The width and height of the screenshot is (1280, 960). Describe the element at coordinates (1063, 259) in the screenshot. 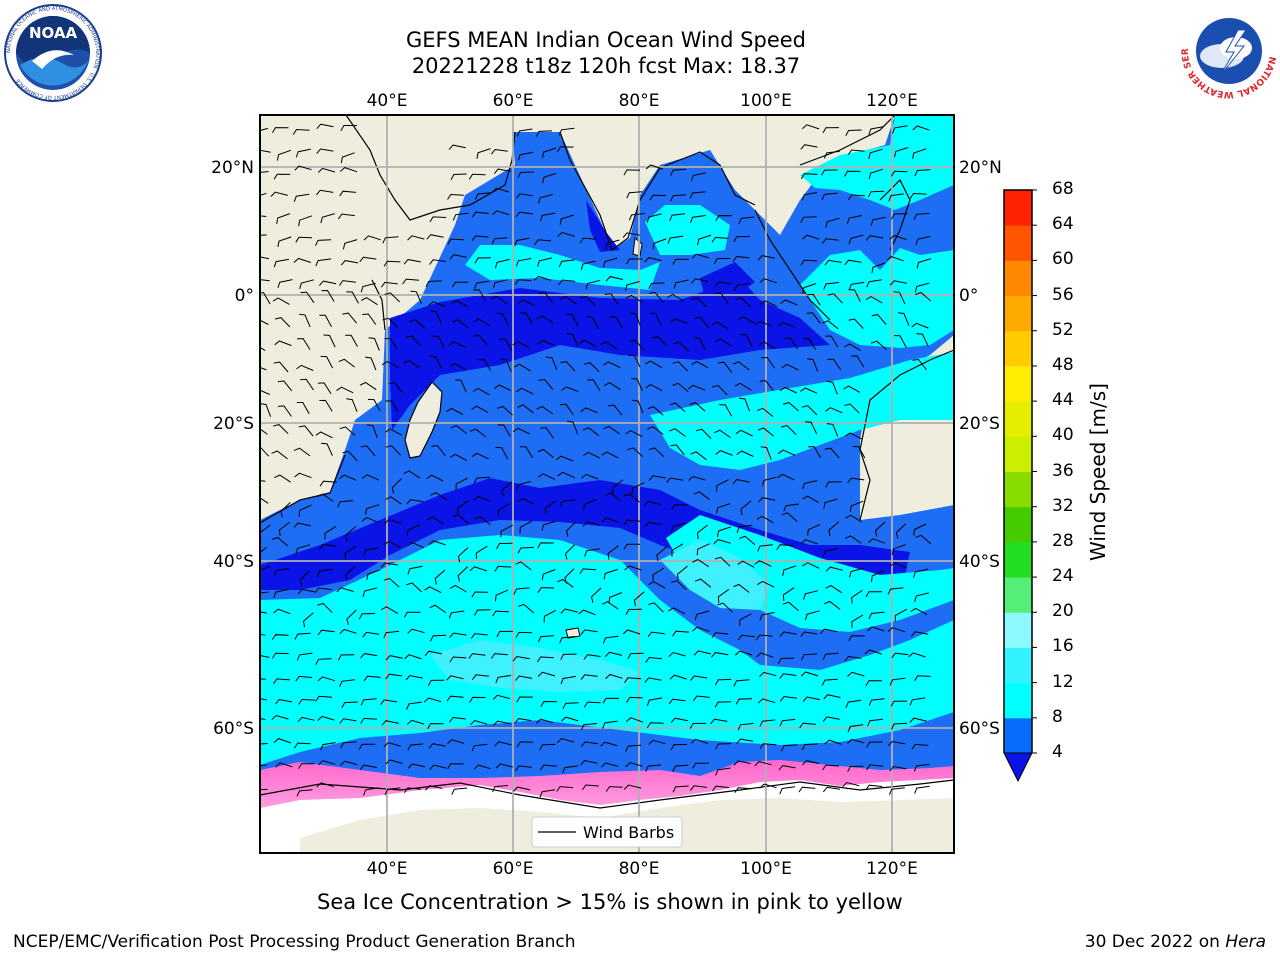

I see `colorbar-tick-label: 60` at that location.